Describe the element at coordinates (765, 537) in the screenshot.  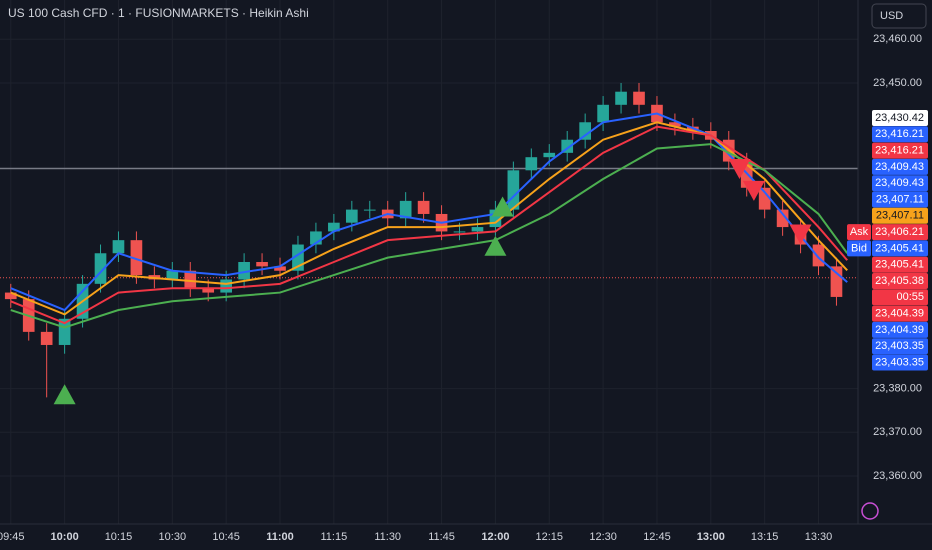
I see `x-tick-label: 13:15` at that location.